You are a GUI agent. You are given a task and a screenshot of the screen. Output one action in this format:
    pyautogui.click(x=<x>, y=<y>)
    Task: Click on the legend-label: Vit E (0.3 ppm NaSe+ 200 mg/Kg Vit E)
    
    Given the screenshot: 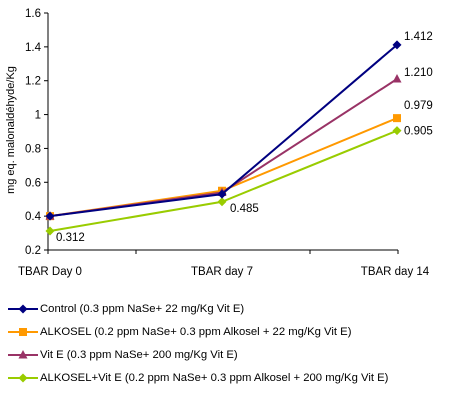 What is the action you would take?
    pyautogui.click(x=139, y=355)
    